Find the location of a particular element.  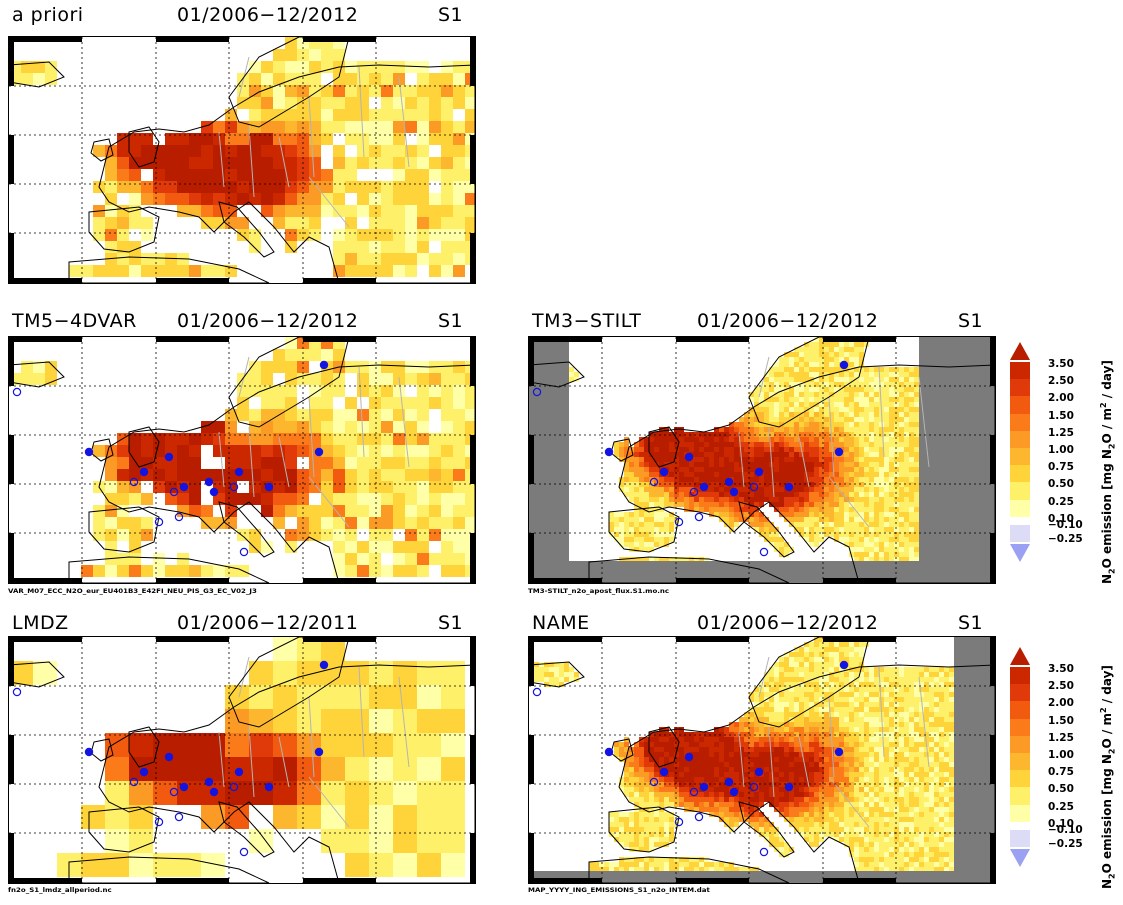

panel-model-title: TM5−4DVAR is located at coordinates (74, 321).